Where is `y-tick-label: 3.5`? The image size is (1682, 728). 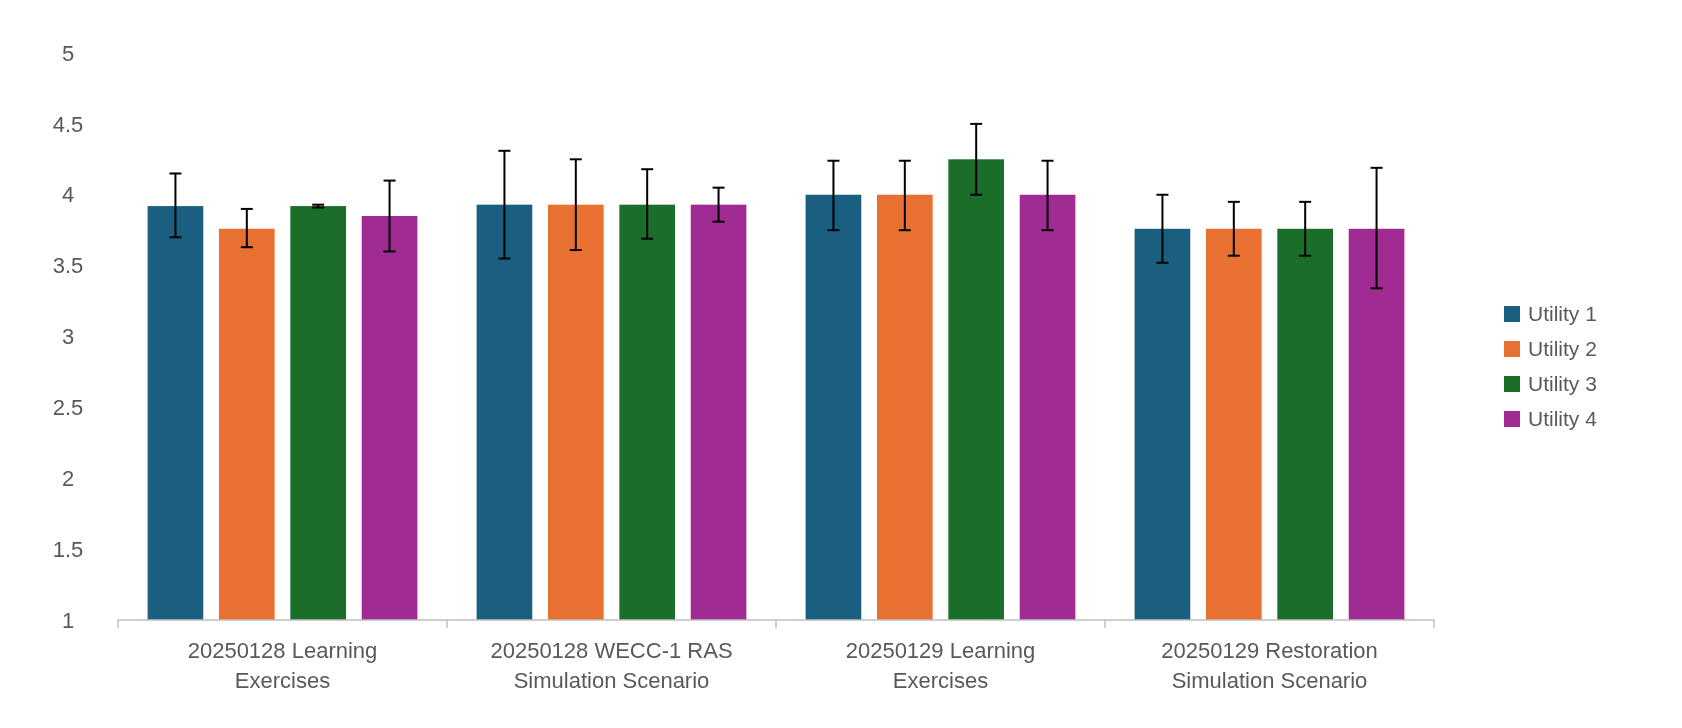 y-tick-label: 3.5 is located at coordinates (68, 266).